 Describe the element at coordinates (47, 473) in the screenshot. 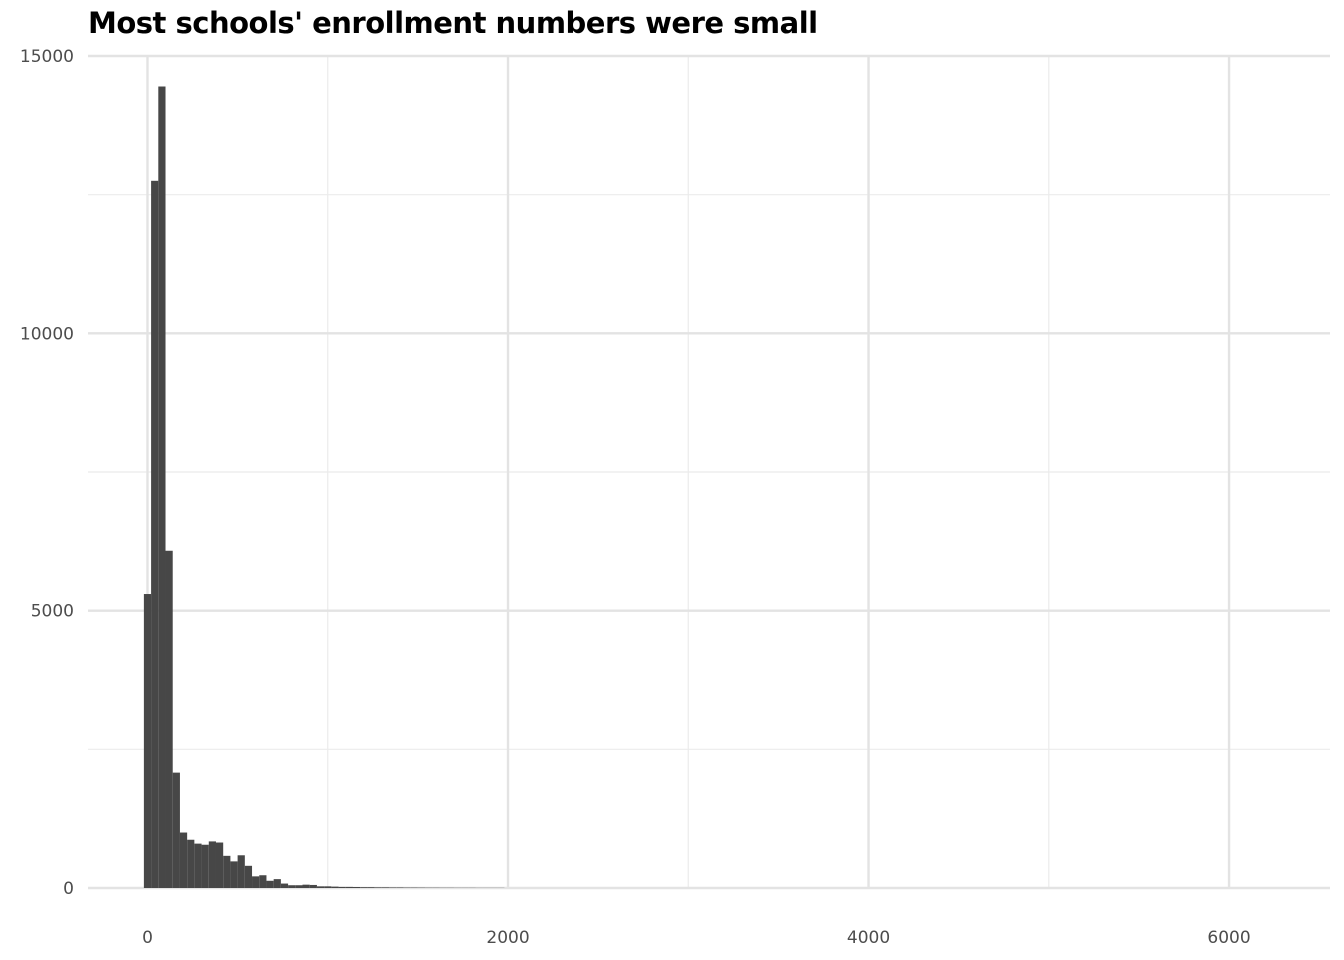

I see `y-axis-tick-labels: 0 5000 10000 15000` at that location.